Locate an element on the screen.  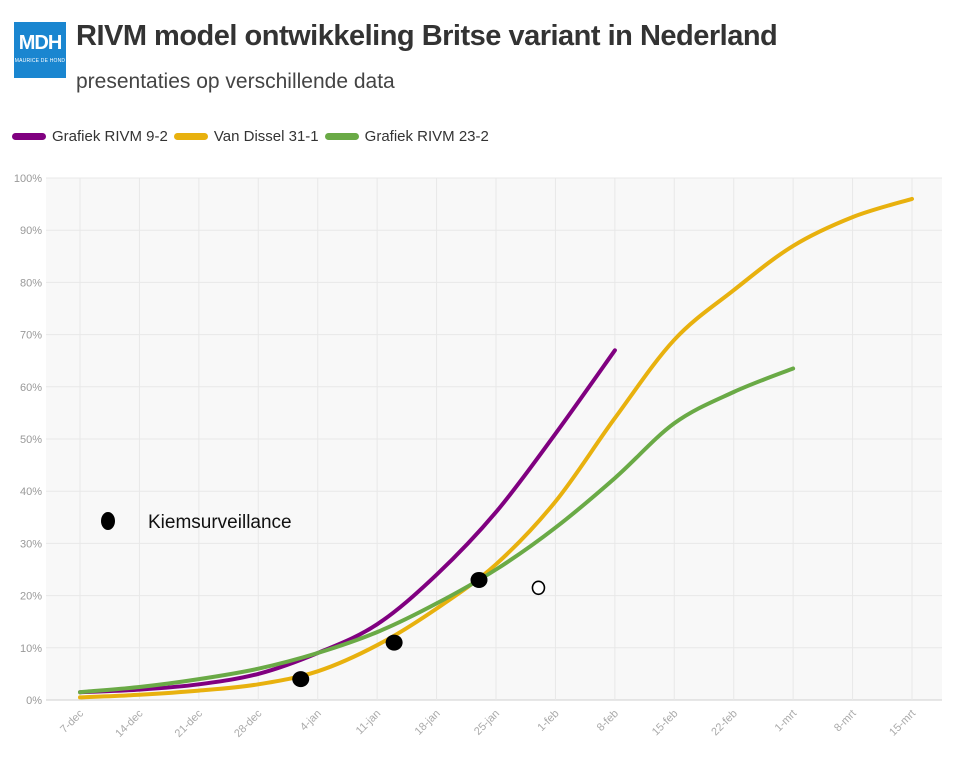
y-tick-label: 30% is located at coordinates (31, 544).